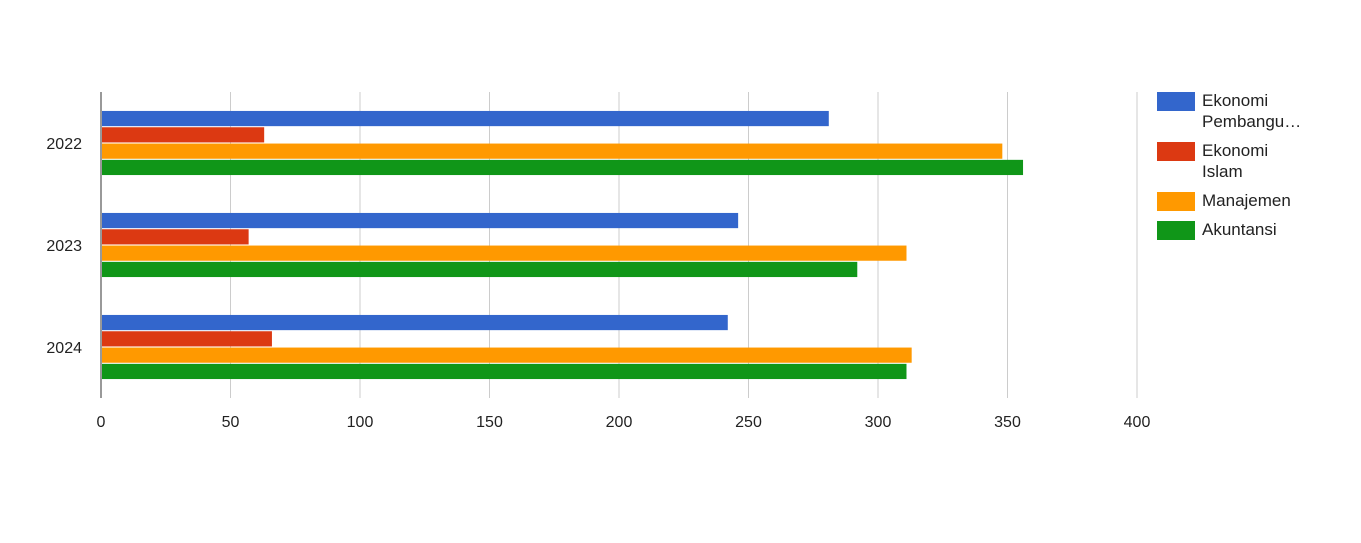  Describe the element at coordinates (1239, 229) in the screenshot. I see `legend-label: Akuntansi` at that location.